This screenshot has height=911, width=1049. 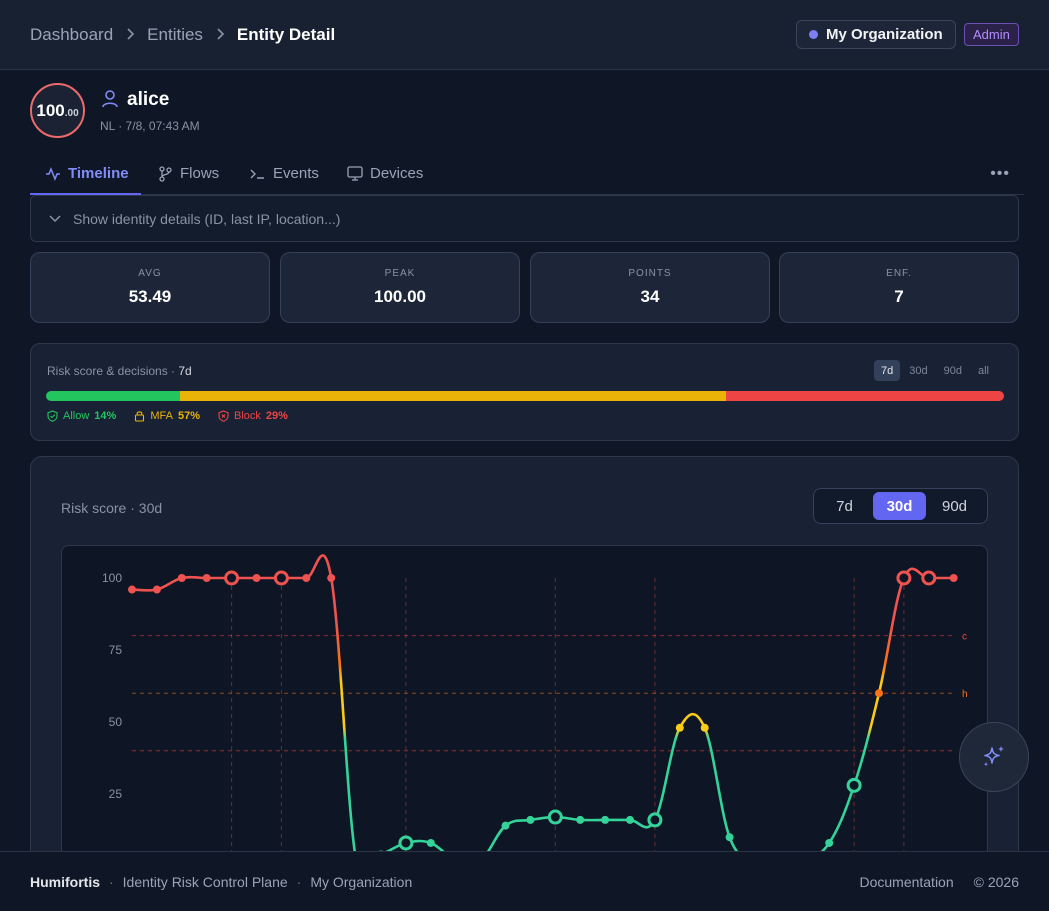 I want to click on copyright: © 2026, so click(x=996, y=882).